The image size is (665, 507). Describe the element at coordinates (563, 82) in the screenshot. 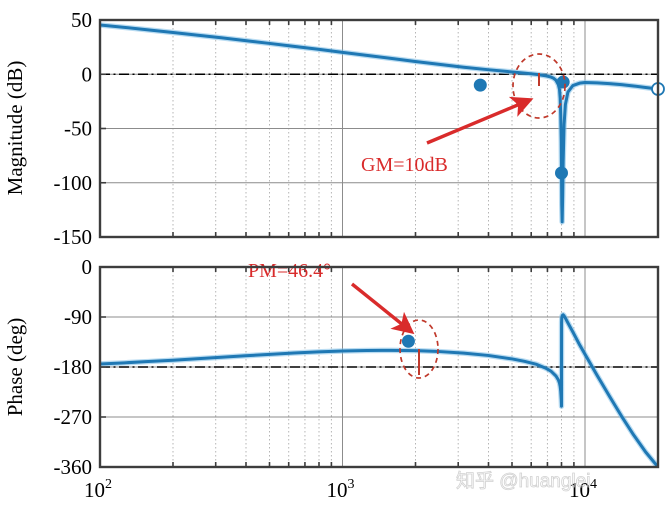

I see `notch-upper-marker` at that location.